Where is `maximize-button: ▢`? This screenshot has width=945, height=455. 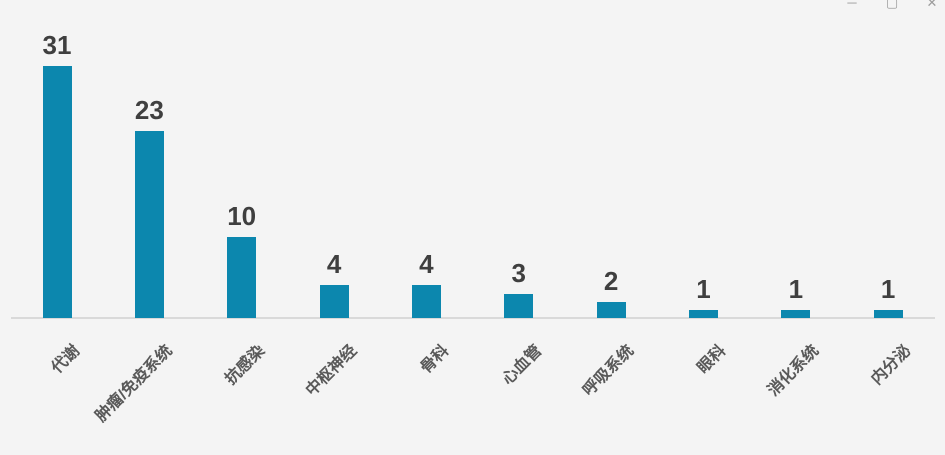
maximize-button: ▢ is located at coordinates (892, 5).